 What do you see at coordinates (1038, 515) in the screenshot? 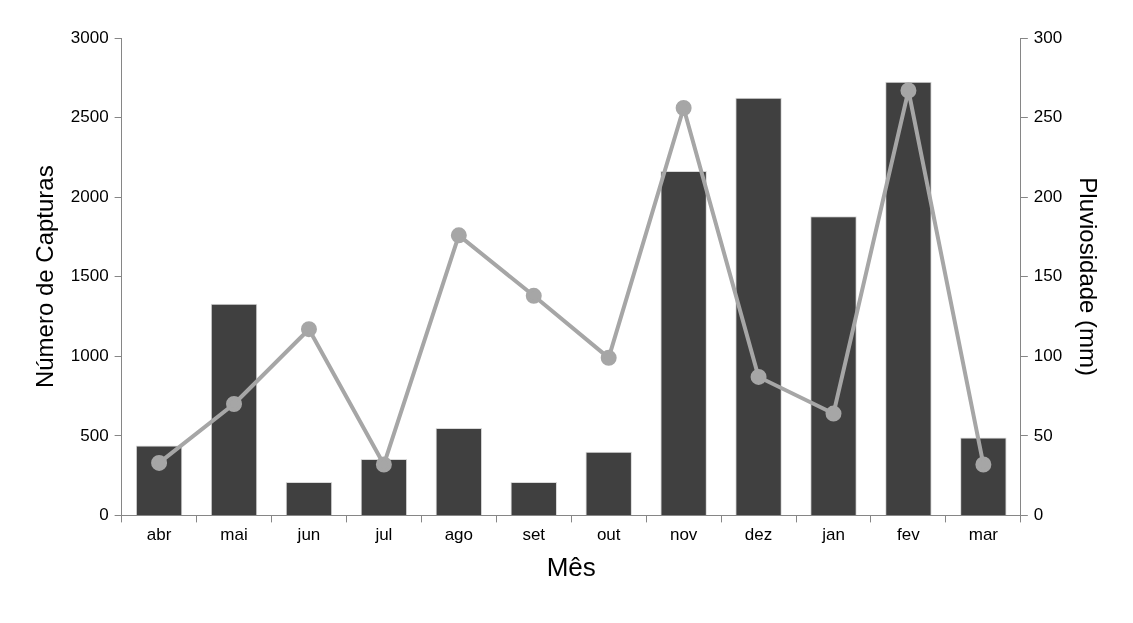
I see `y2-tick-label: 0` at bounding box center [1038, 515].